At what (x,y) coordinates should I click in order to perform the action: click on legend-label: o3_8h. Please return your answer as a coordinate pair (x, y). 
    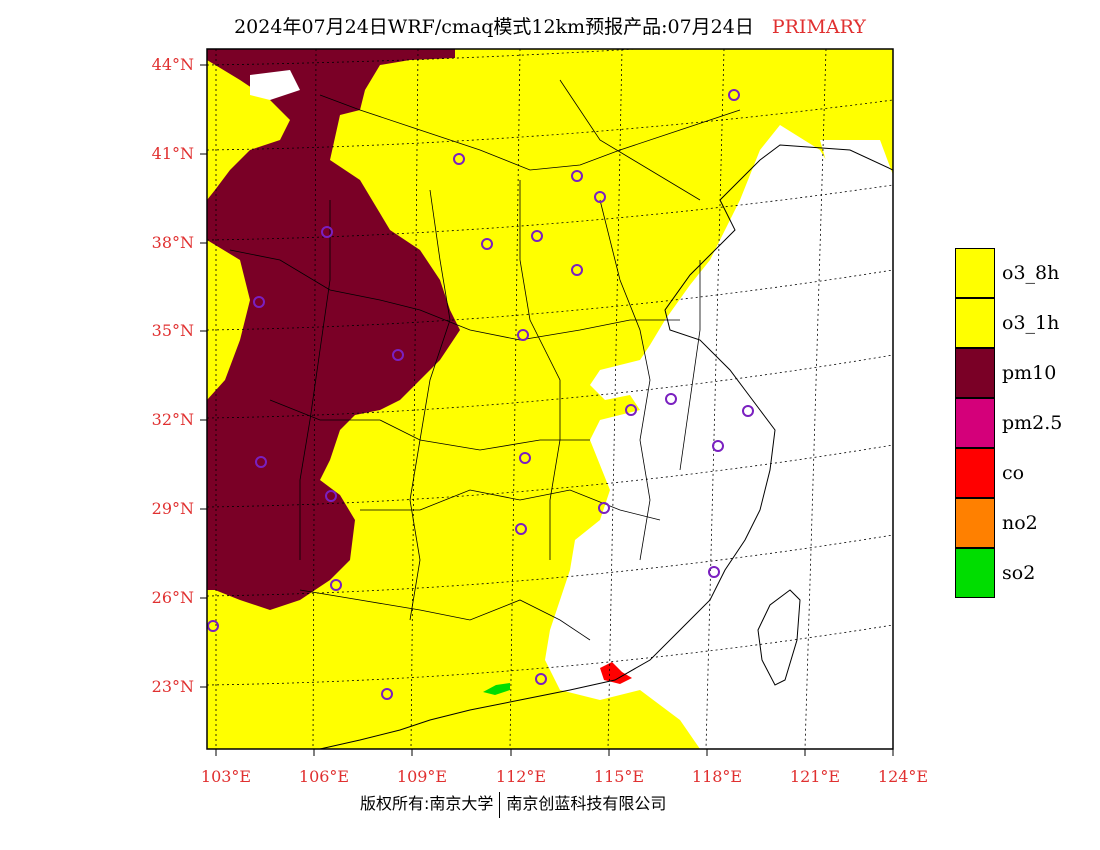
    Looking at the image, I should click on (1031, 273).